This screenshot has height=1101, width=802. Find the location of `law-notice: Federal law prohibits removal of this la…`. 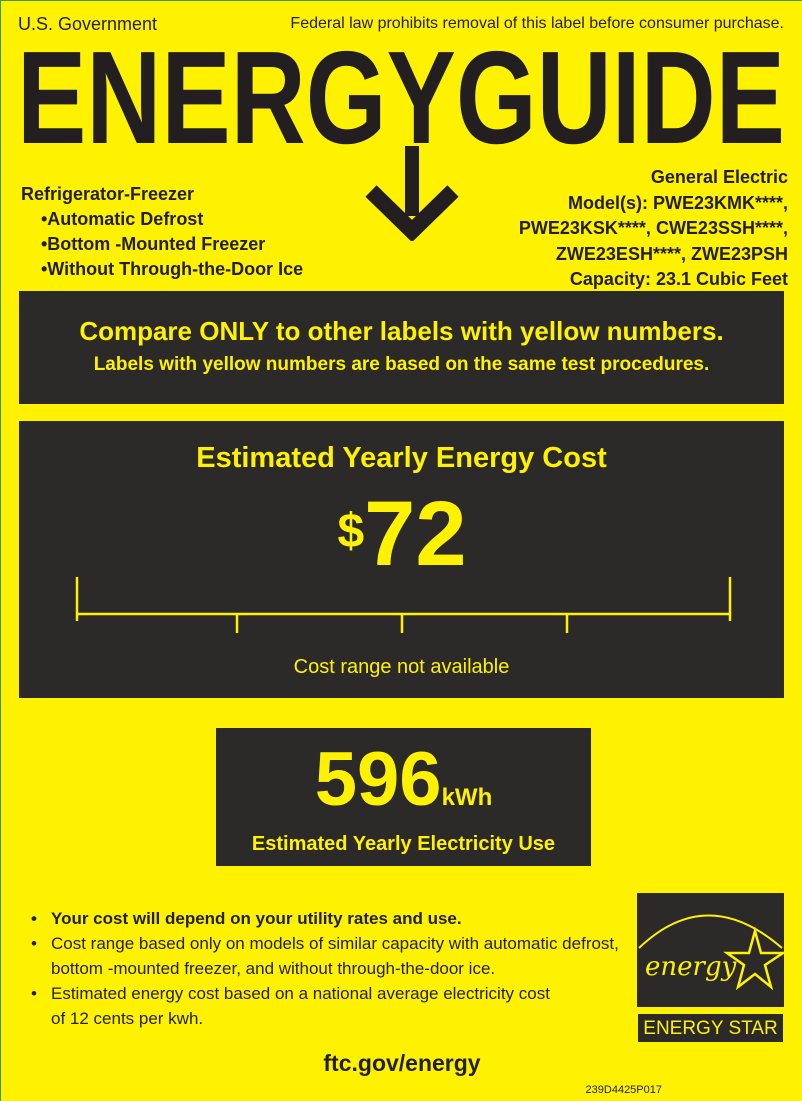

law-notice: Federal law prohibits removal of this la… is located at coordinates (537, 23).